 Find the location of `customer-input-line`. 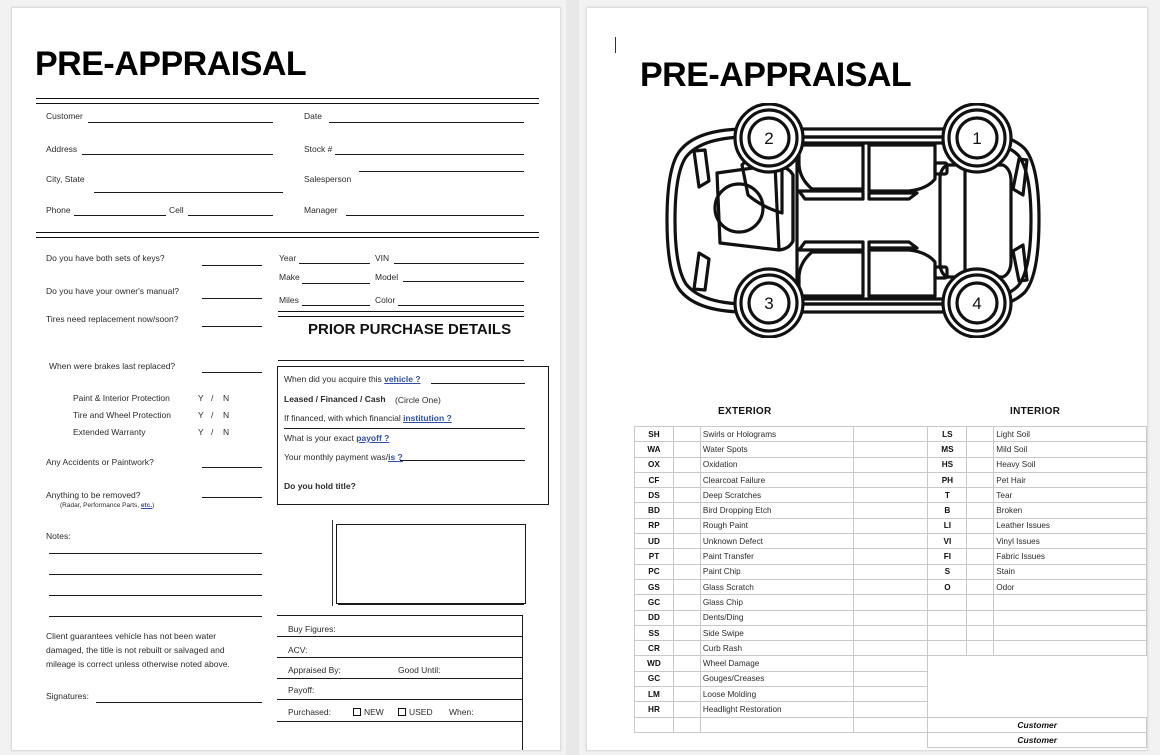

customer-input-line is located at coordinates (180, 122).